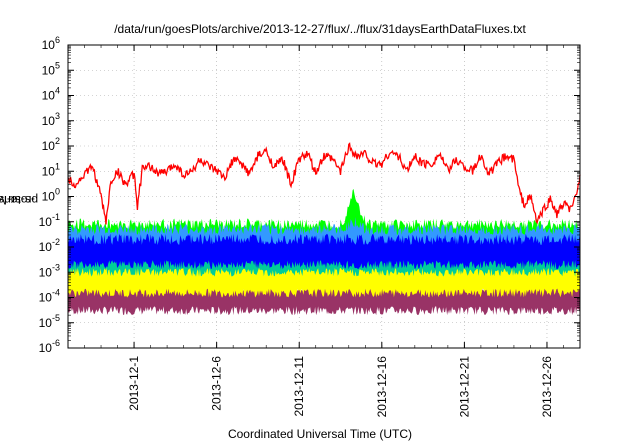  I want to click on y-axis-label: protons/cm2-s-sr-MeV, so click(19, 200).